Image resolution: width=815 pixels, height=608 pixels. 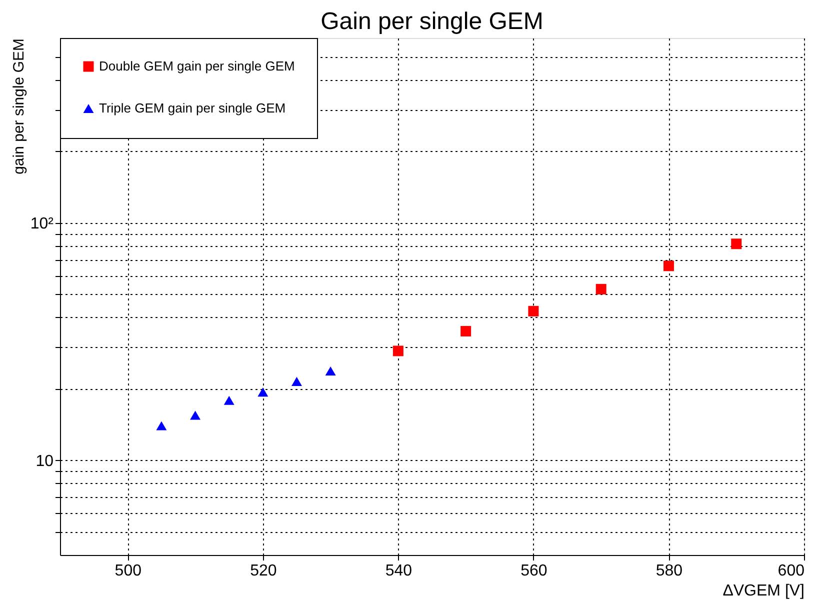 I want to click on x-tick-label: 520, so click(x=263, y=571).